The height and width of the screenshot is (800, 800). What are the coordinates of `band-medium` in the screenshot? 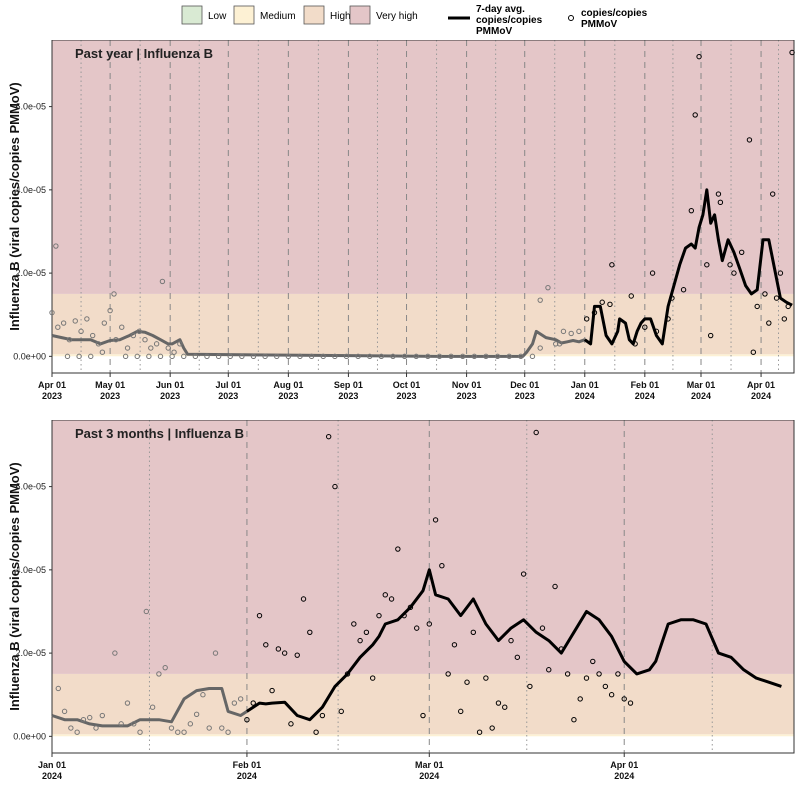 It's located at (423, 735).